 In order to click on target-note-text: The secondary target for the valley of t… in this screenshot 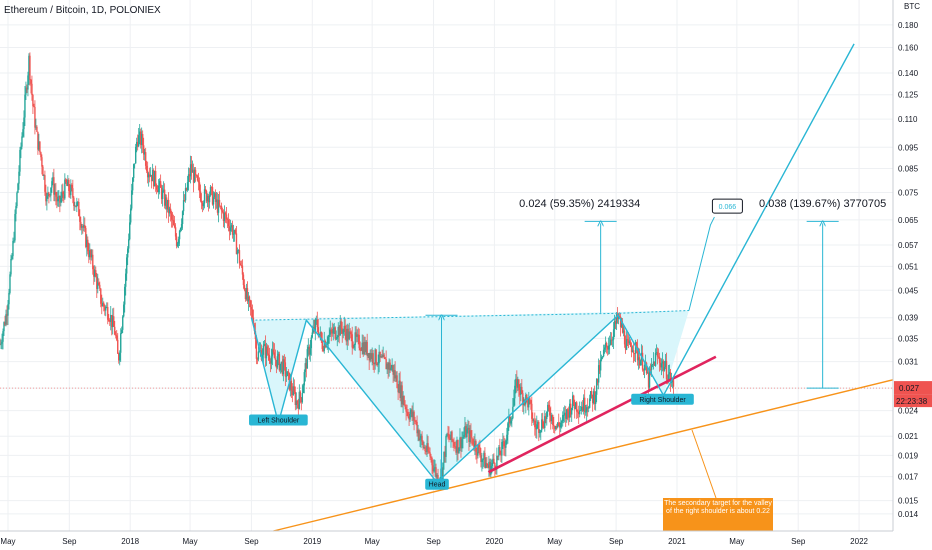, I will do `click(718, 514)`.